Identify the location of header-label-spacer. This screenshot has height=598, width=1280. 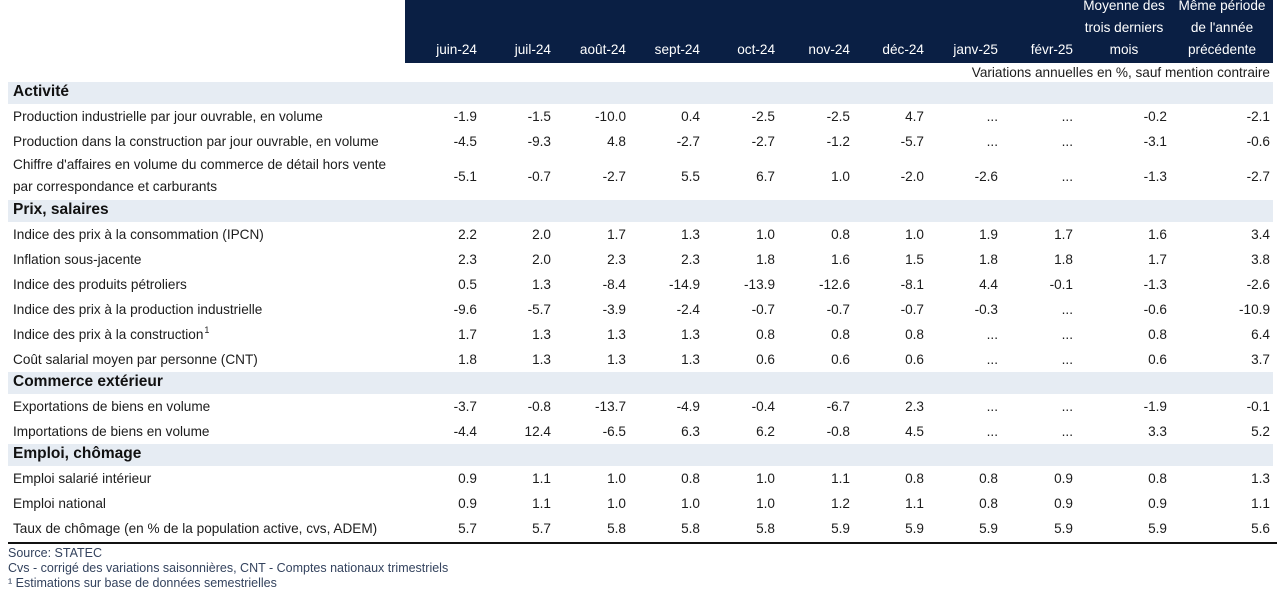
(206, 31).